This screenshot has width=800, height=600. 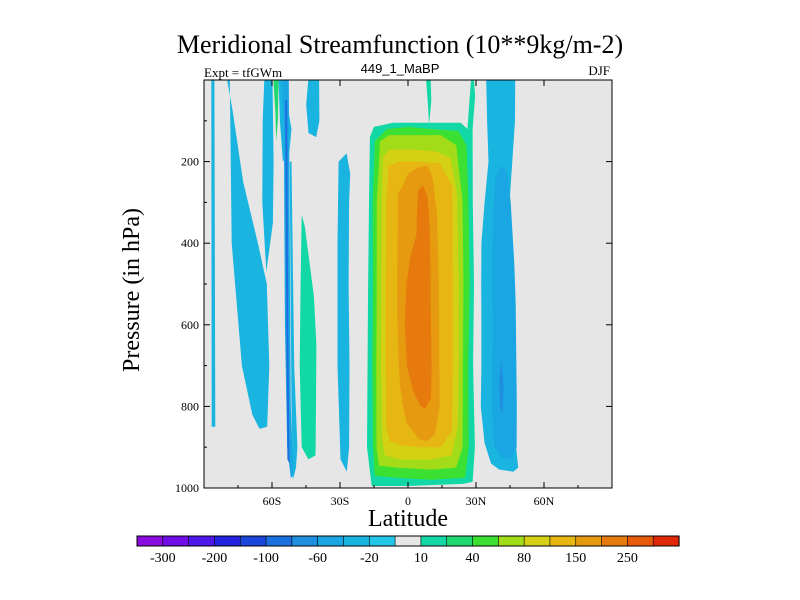 What do you see at coordinates (190, 406) in the screenshot?
I see `y-tick-label: 800` at bounding box center [190, 406].